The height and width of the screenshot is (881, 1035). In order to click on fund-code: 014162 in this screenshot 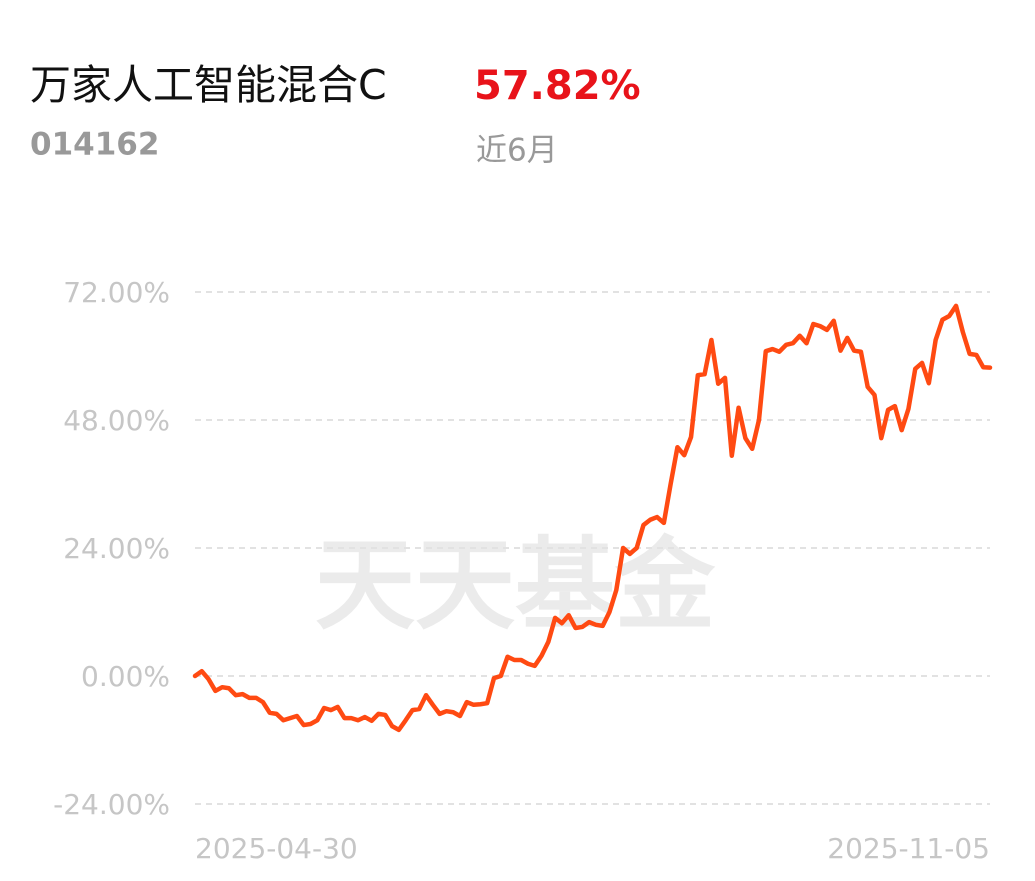, I will do `click(94, 145)`.